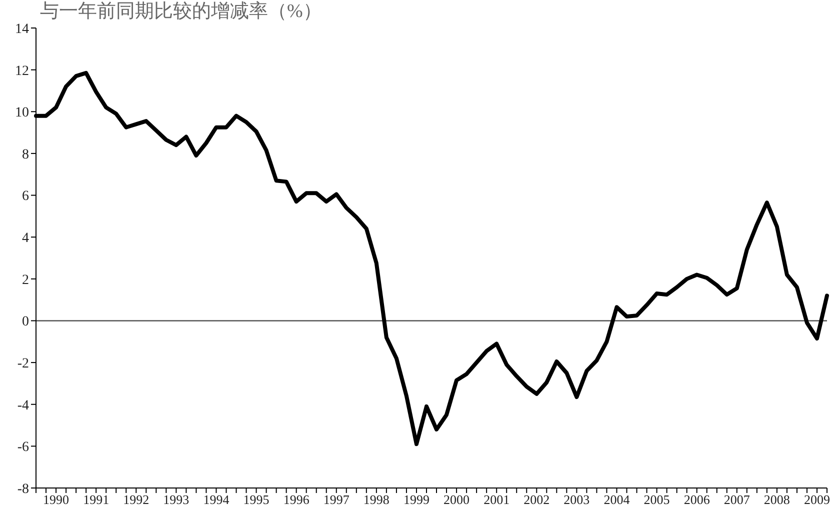  I want to click on y-tick-label: 8, so click(25, 154).